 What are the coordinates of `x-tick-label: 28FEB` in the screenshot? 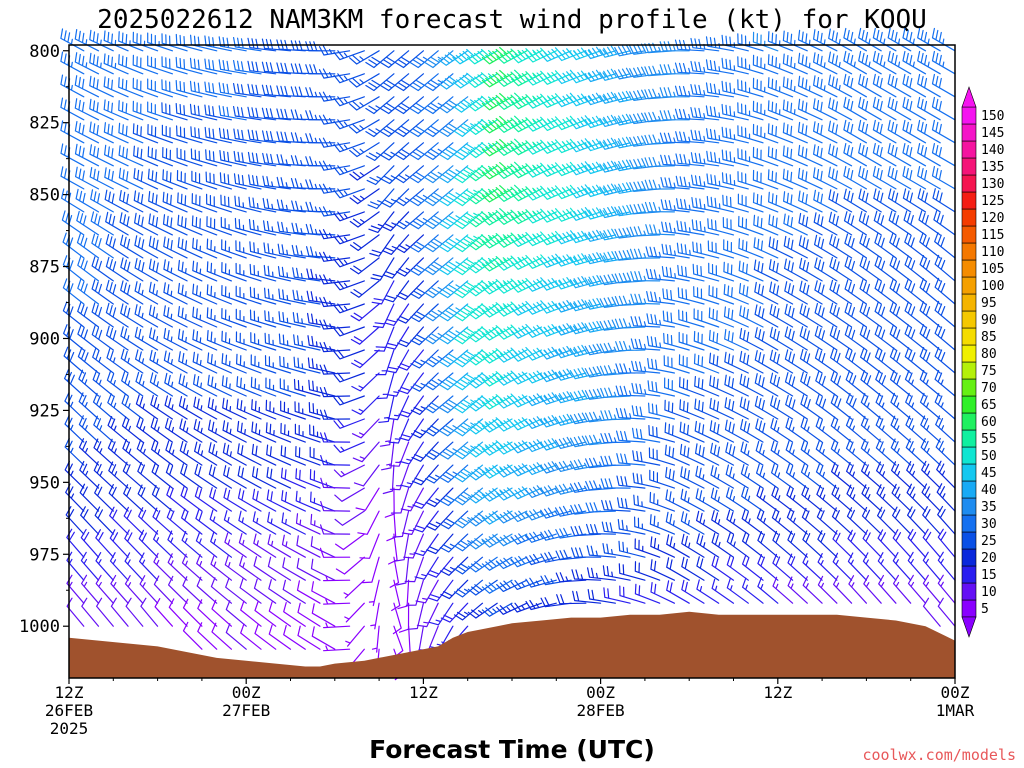 It's located at (601, 710).